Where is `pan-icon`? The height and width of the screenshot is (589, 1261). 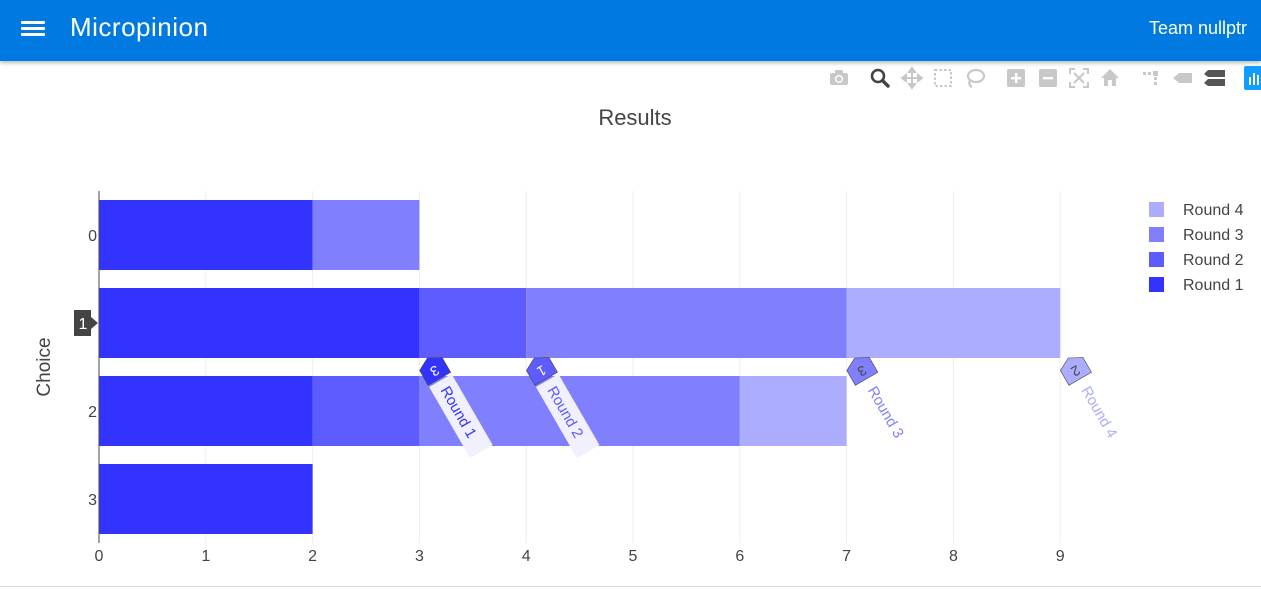 pan-icon is located at coordinates (912, 78).